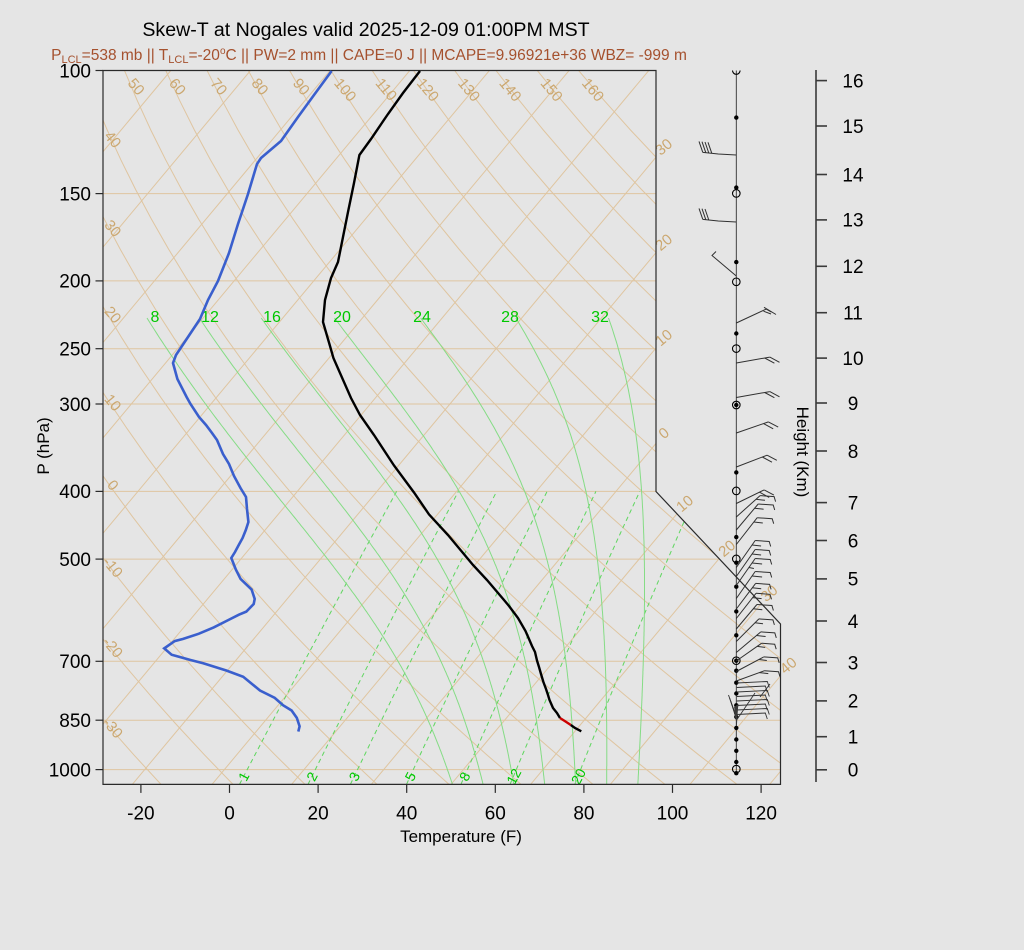  I want to click on svg-text: 120, so click(761, 814).